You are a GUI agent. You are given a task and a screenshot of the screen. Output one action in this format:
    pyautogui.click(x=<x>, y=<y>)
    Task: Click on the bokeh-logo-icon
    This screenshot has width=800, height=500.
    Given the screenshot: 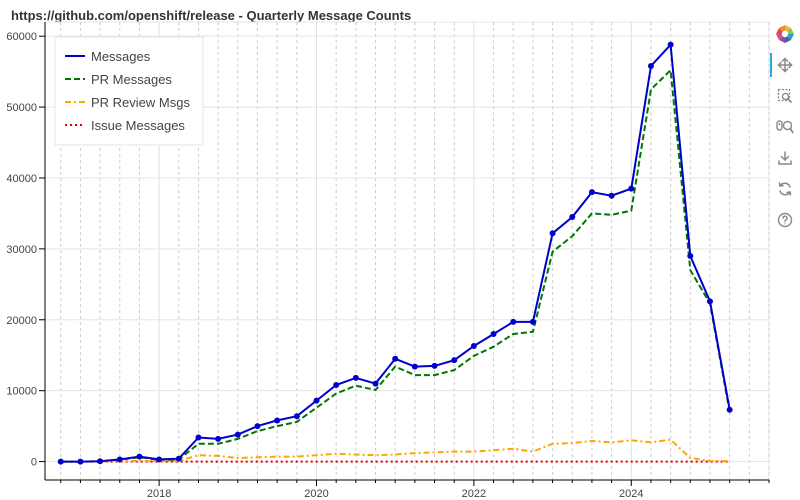 What is the action you would take?
    pyautogui.click(x=785, y=34)
    